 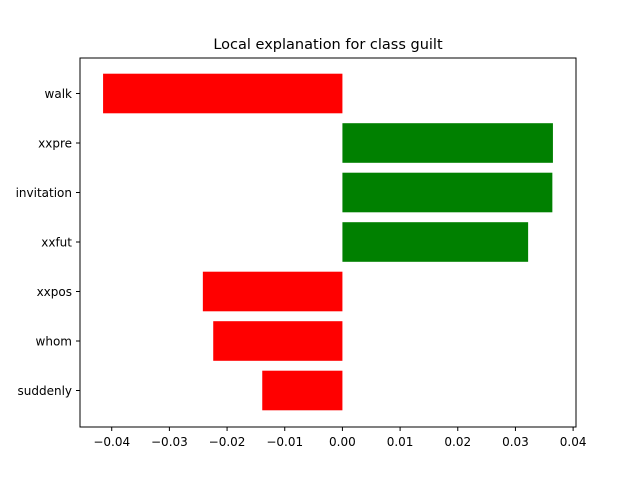 What do you see at coordinates (223, 93) in the screenshot?
I see `bar-walk` at bounding box center [223, 93].